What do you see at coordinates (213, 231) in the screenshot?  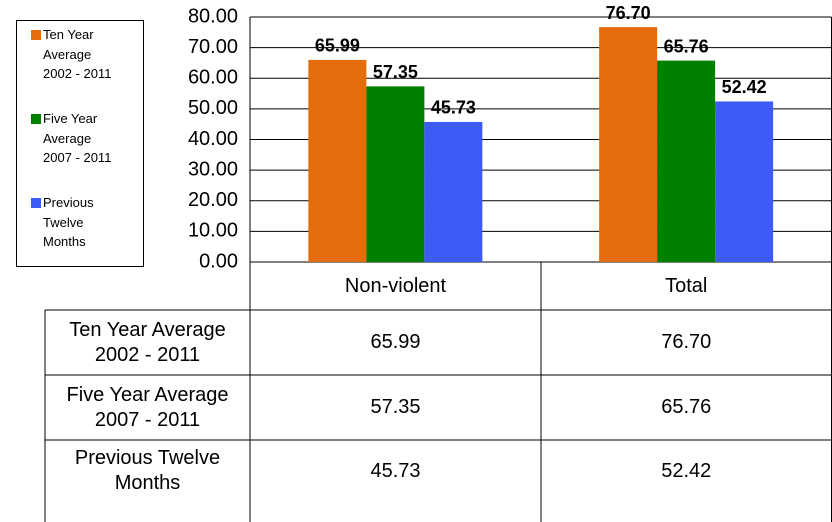 I see `y-tick-label: 10.00` at bounding box center [213, 231].